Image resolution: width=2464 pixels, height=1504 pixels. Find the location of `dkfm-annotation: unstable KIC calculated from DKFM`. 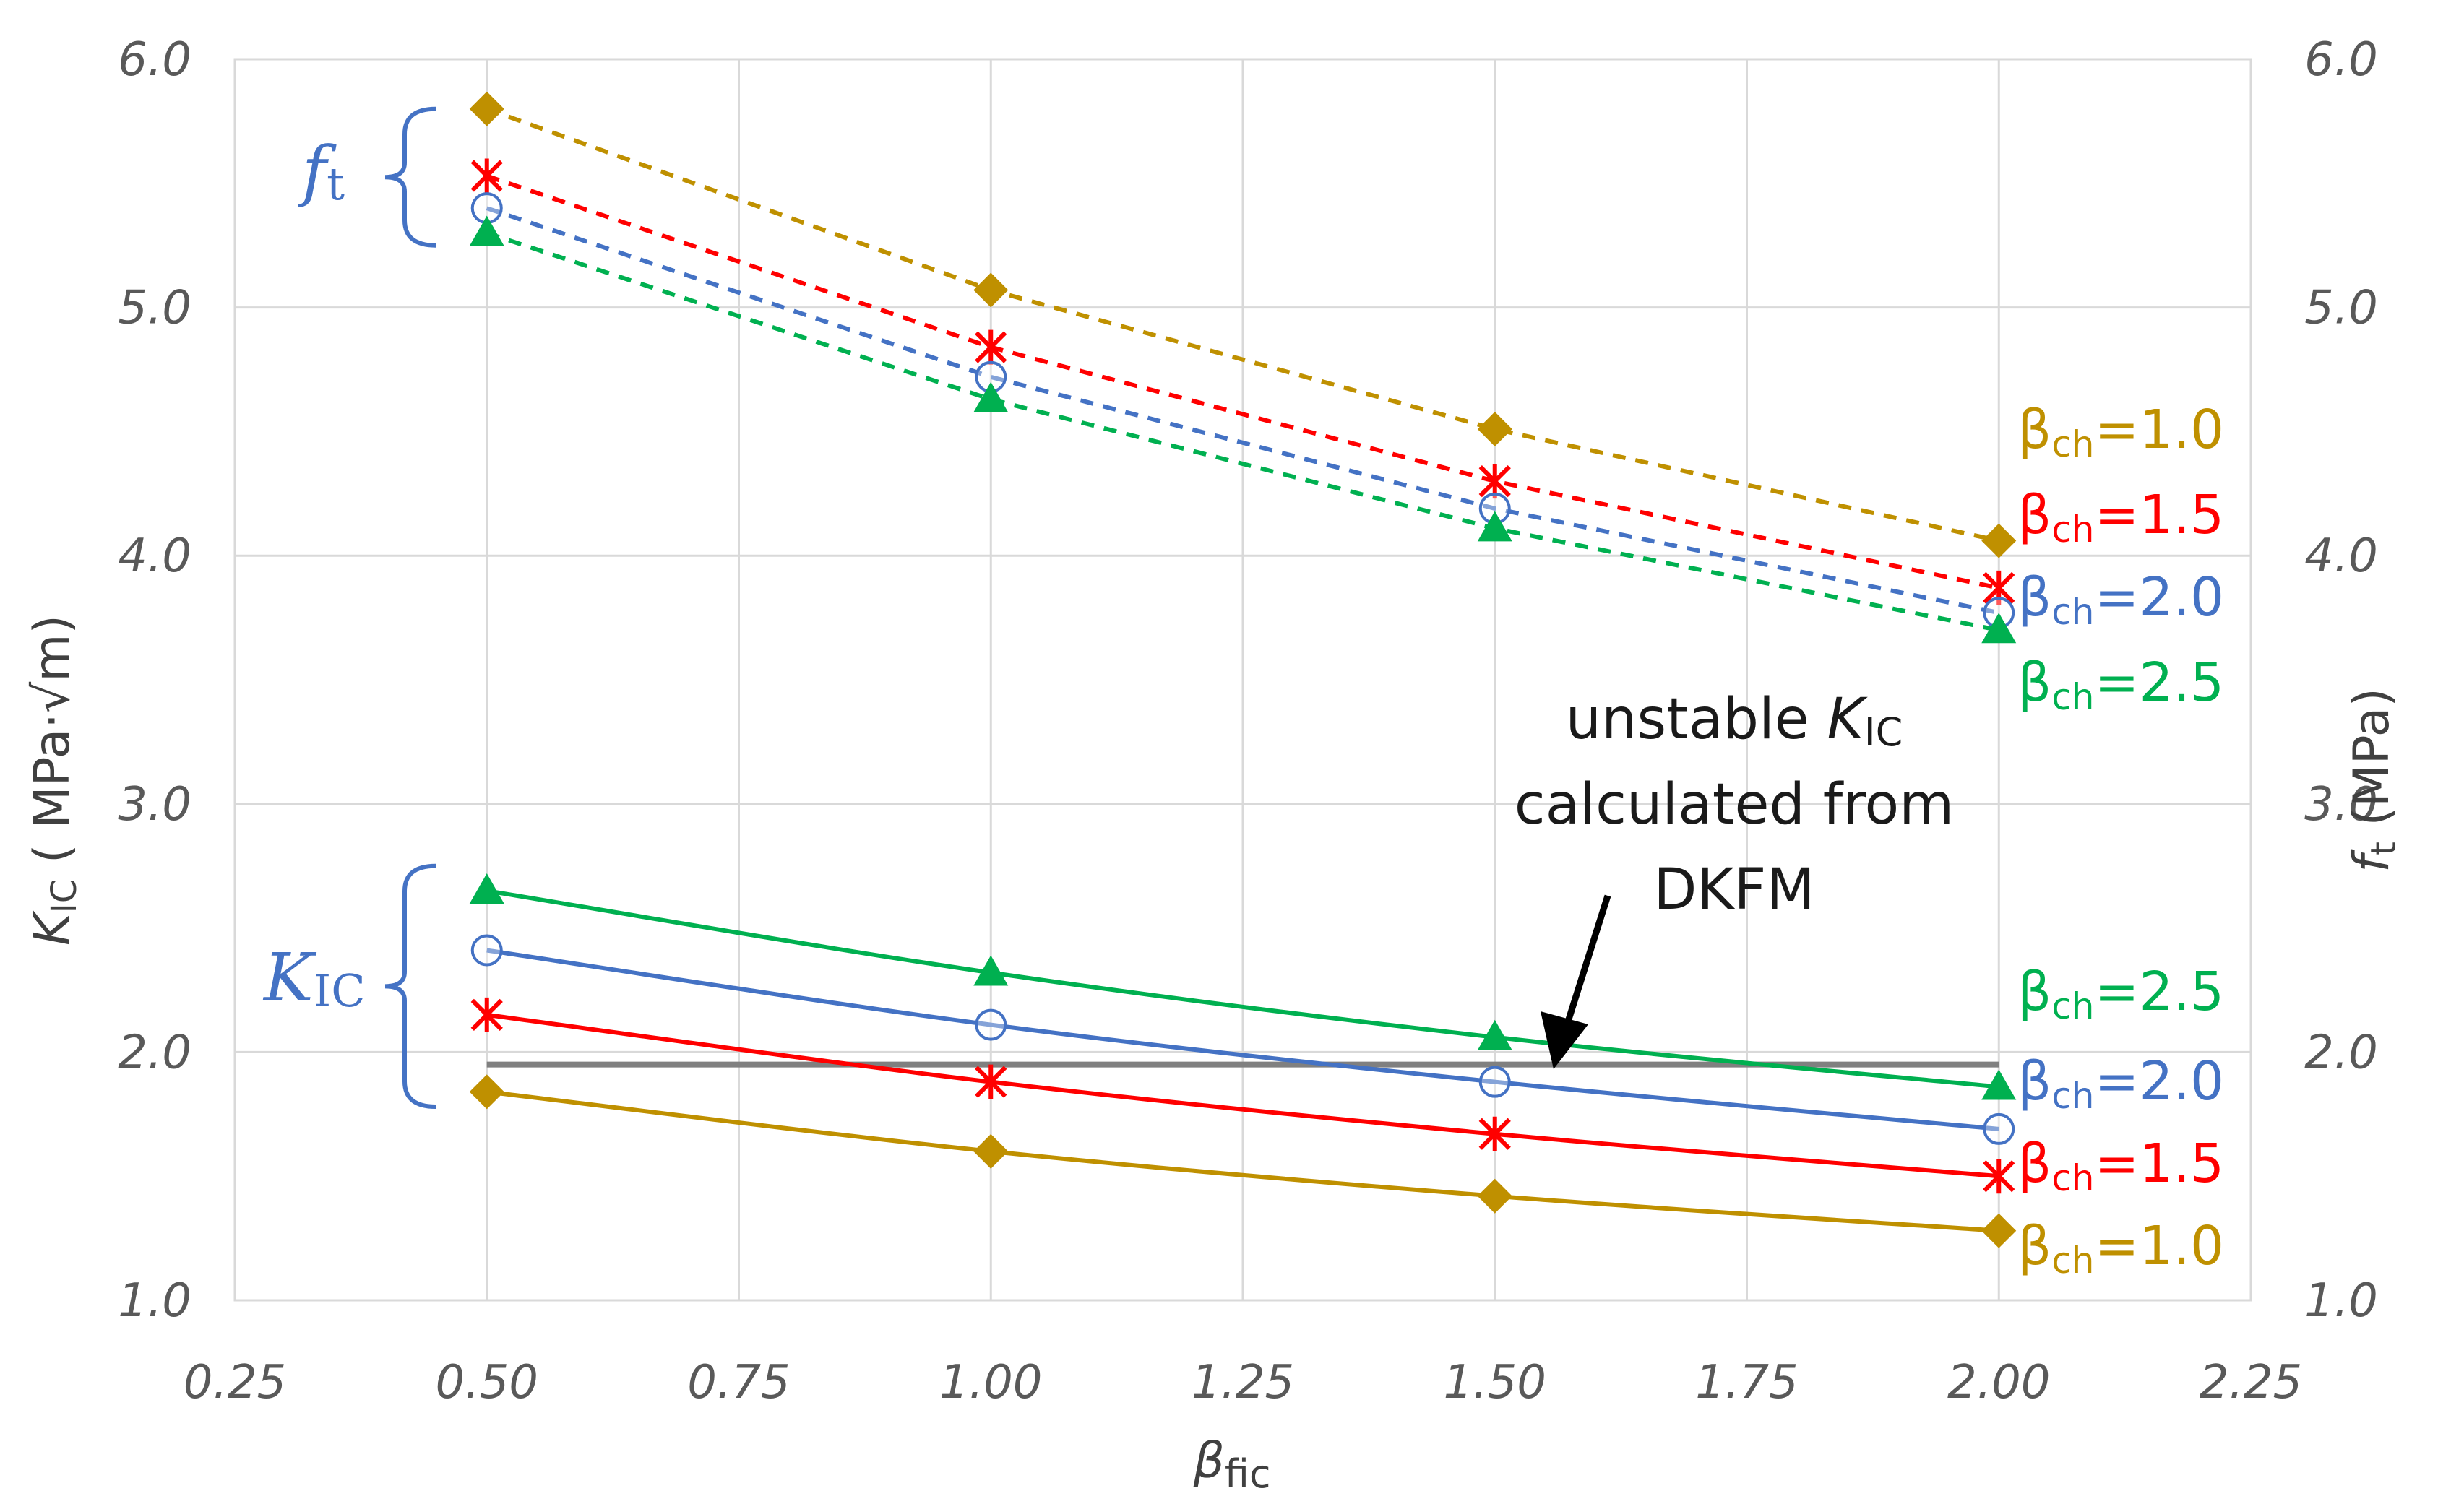

dkfm-annotation: unstable KIC calculated from DKFM is located at coordinates (1735, 878).